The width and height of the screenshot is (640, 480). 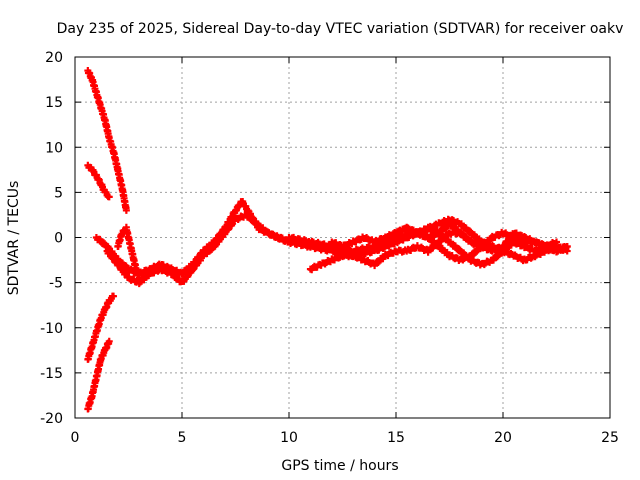 What do you see at coordinates (610, 438) in the screenshot?
I see `x-tick-label: 25` at bounding box center [610, 438].